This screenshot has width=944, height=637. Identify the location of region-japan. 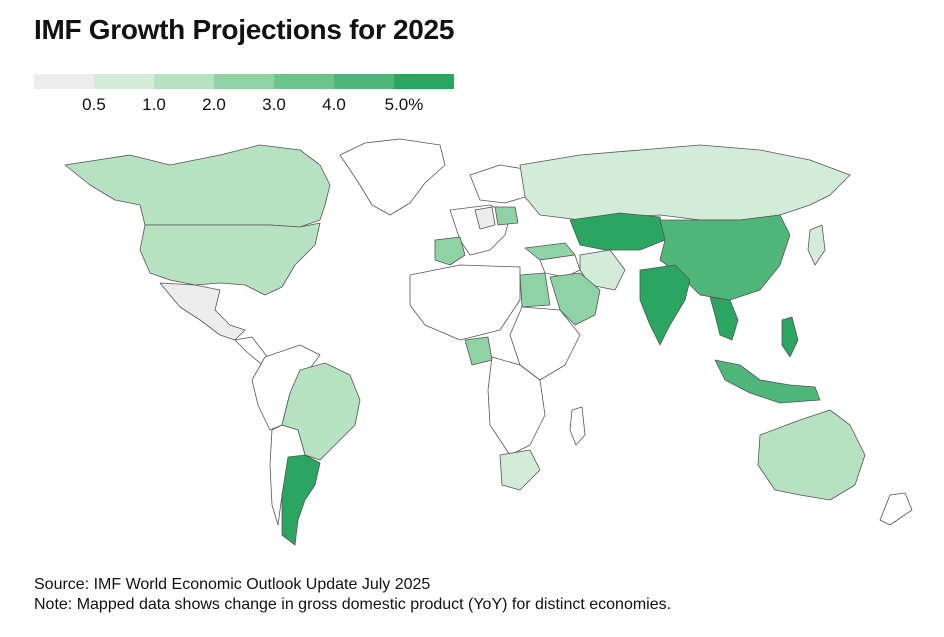
(816, 245).